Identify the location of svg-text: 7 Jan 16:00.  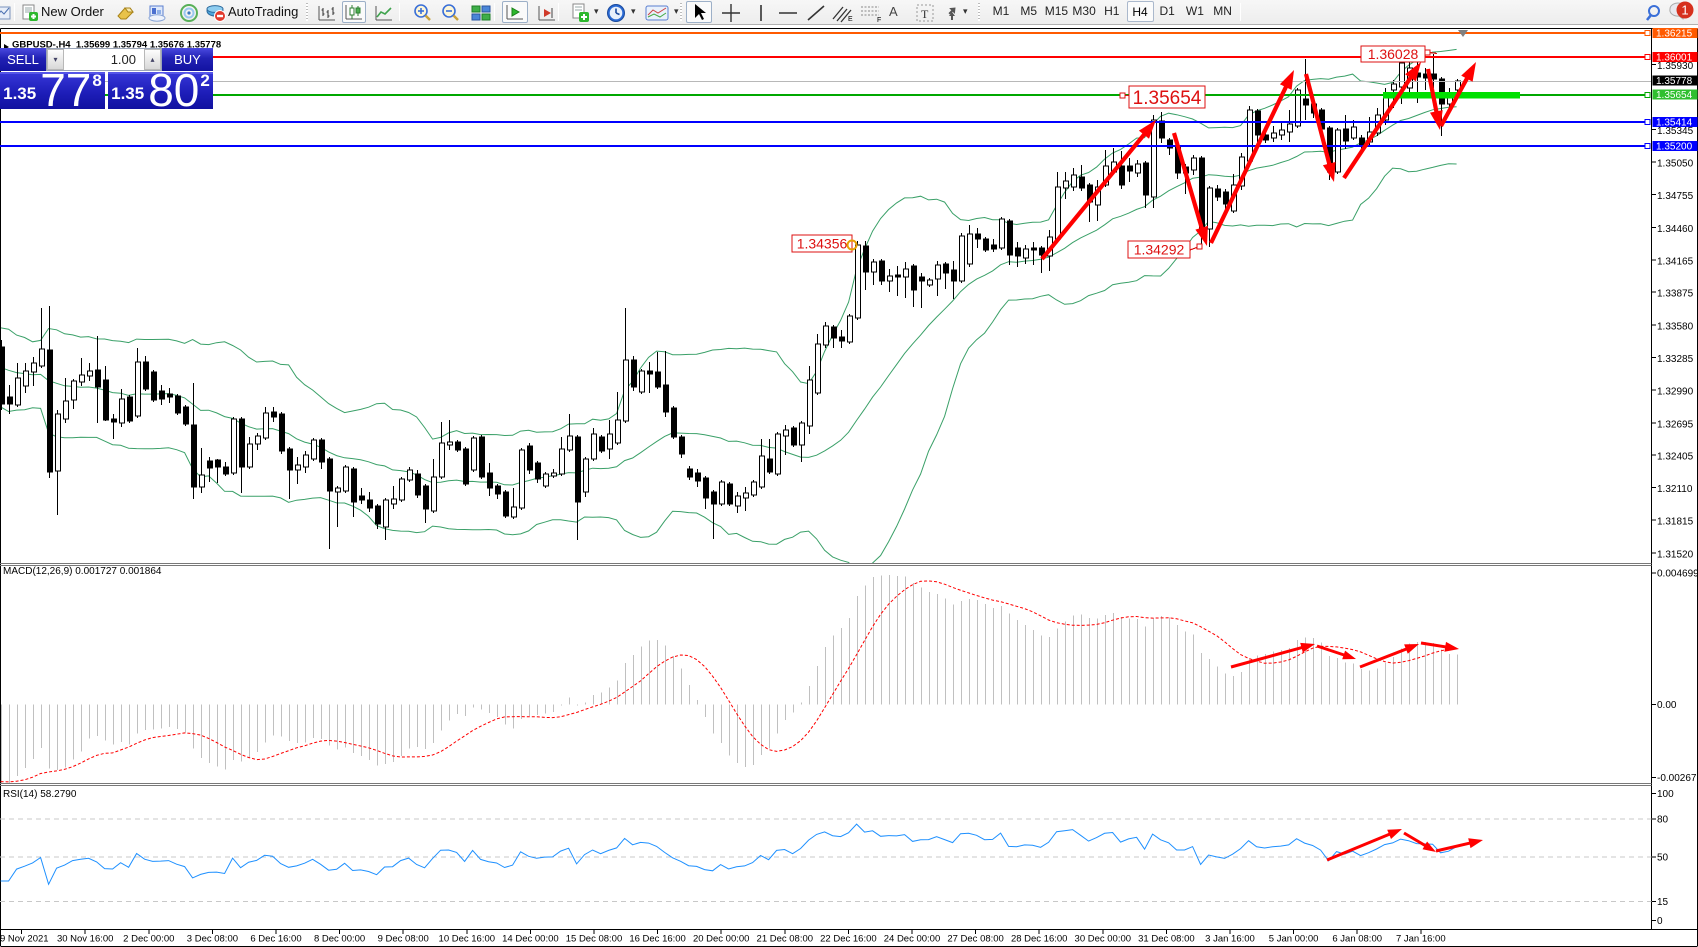
(1421, 939).